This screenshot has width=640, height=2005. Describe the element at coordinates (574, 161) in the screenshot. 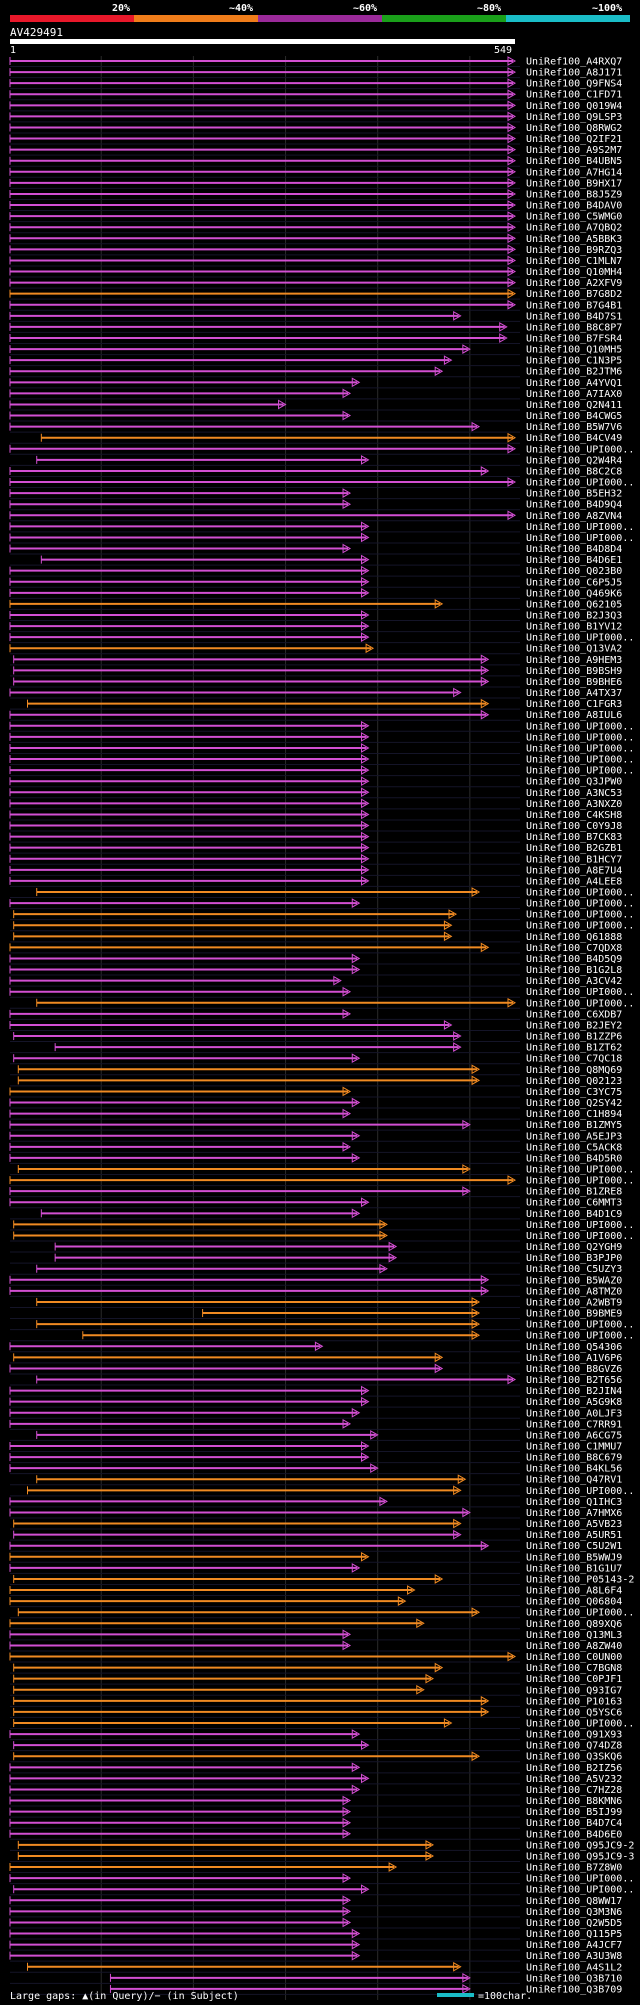

I see `hit-label: UniRef100_B4UBN5` at that location.